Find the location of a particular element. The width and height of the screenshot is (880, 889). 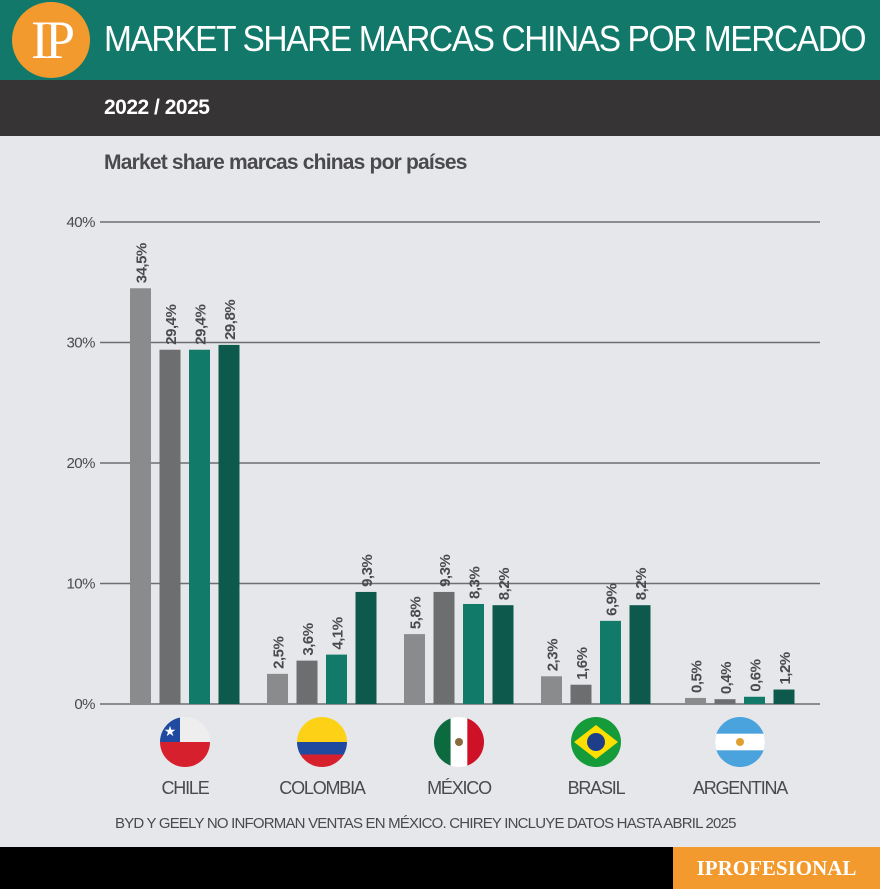

y-tick-label: 20% is located at coordinates (80, 463).